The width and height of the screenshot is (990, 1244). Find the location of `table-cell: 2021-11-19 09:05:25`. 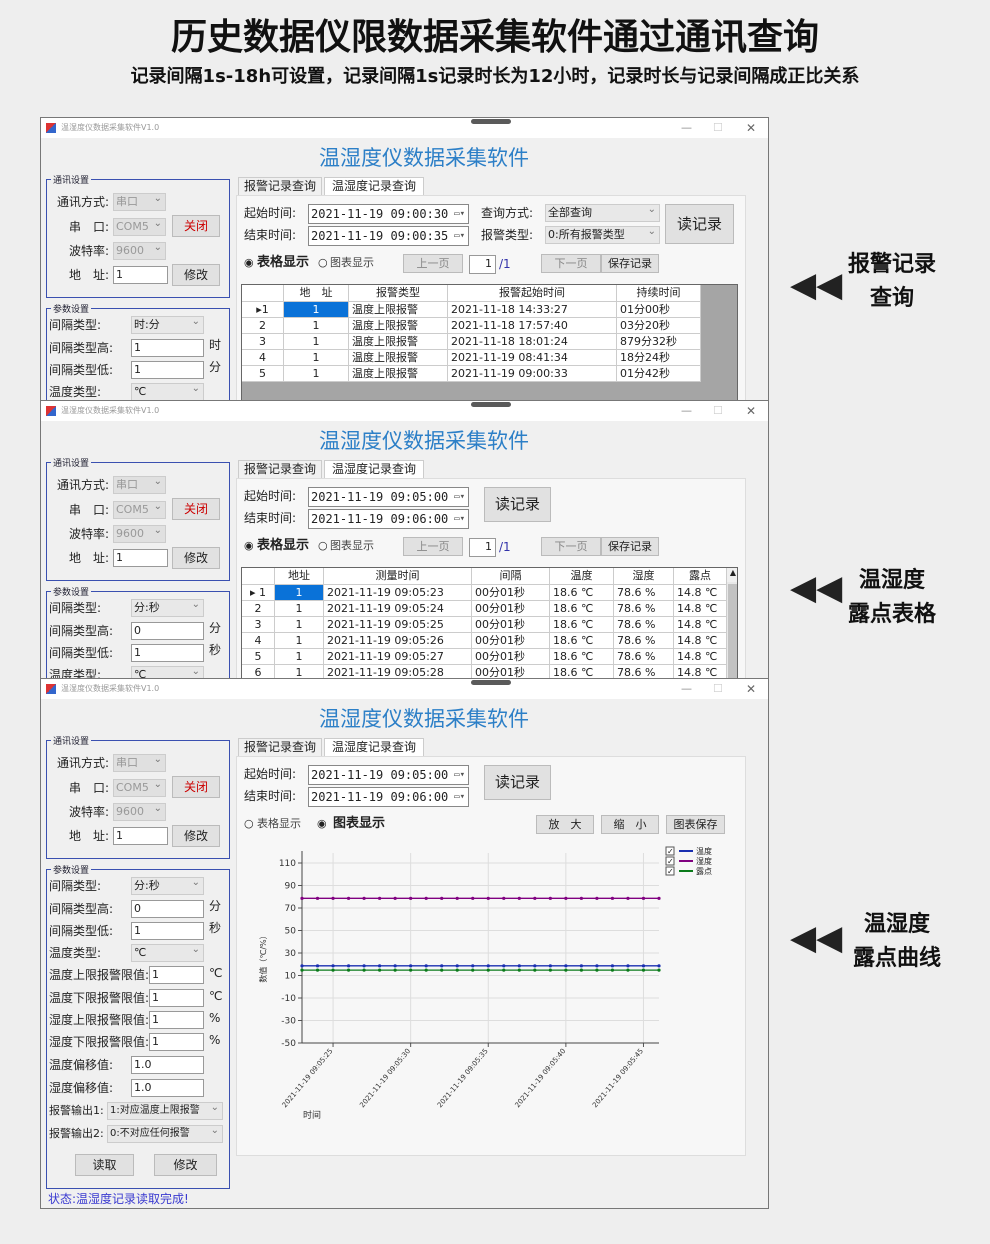

table-cell: 2021-11-19 09:05:25 is located at coordinates (398, 625).